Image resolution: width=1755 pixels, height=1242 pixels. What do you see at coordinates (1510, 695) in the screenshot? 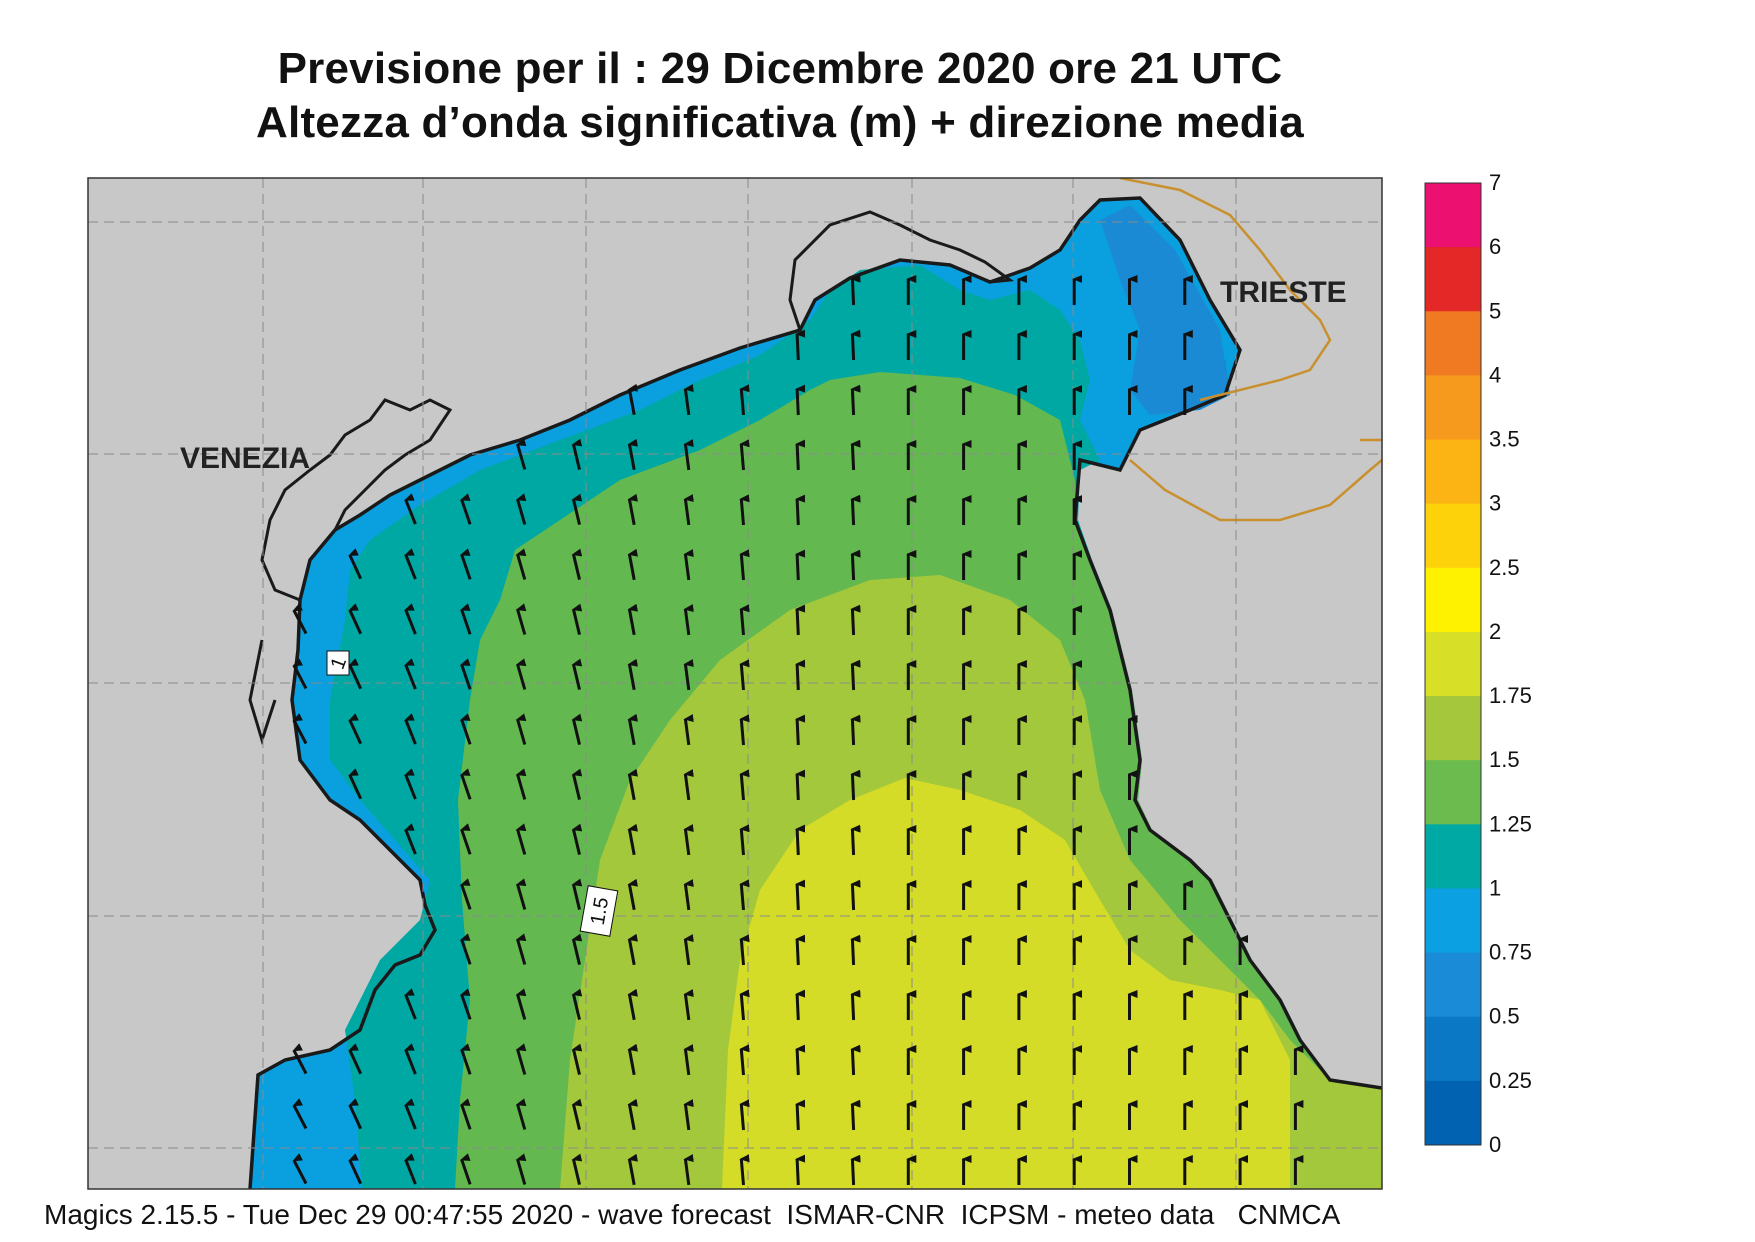
I see `legend-tick-label: 1.75` at bounding box center [1510, 695].